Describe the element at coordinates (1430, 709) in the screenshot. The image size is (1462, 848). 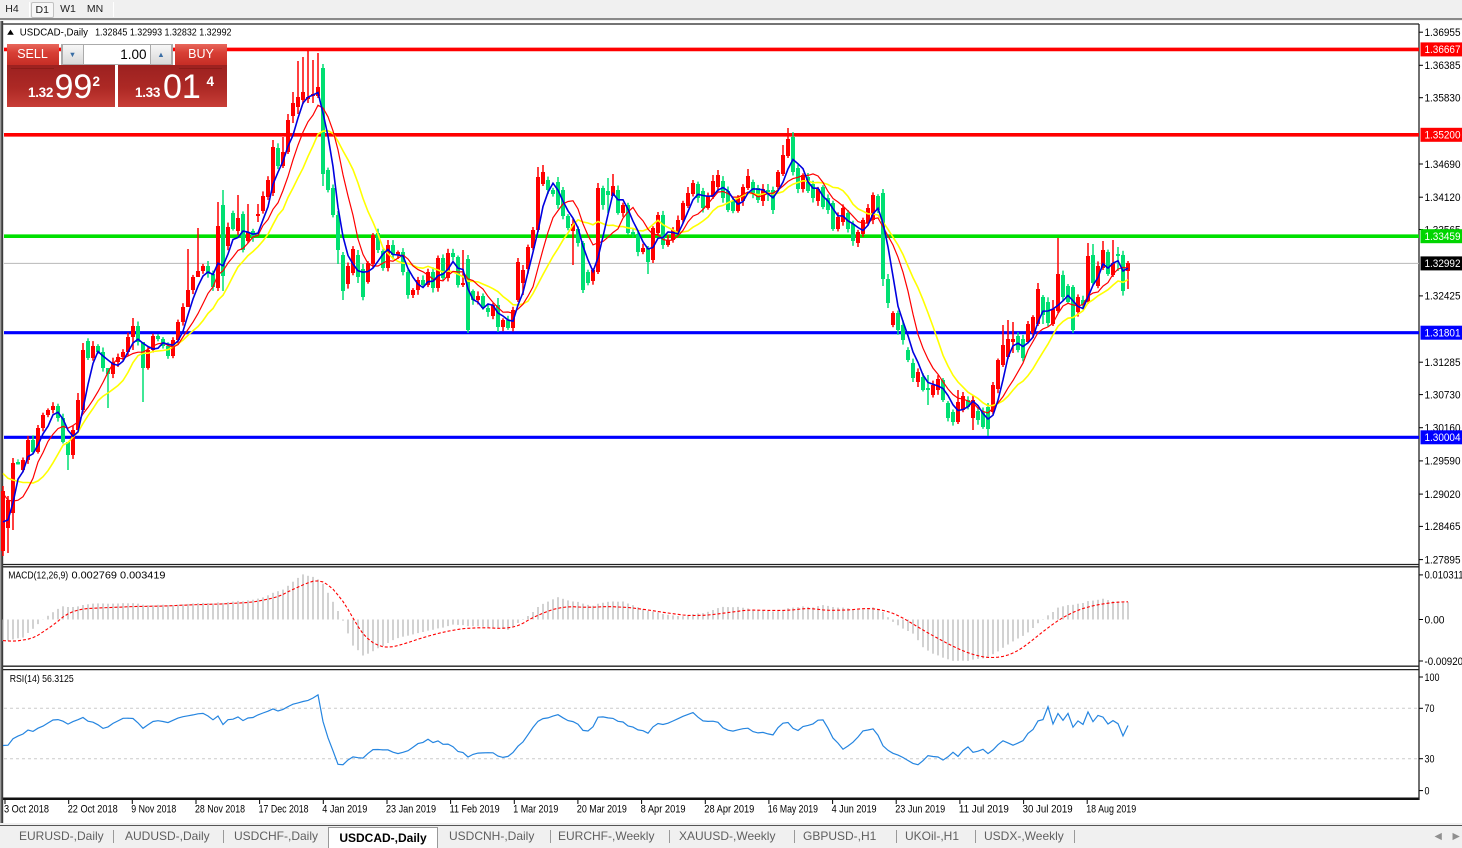
I see `svg-text: 70` at that location.